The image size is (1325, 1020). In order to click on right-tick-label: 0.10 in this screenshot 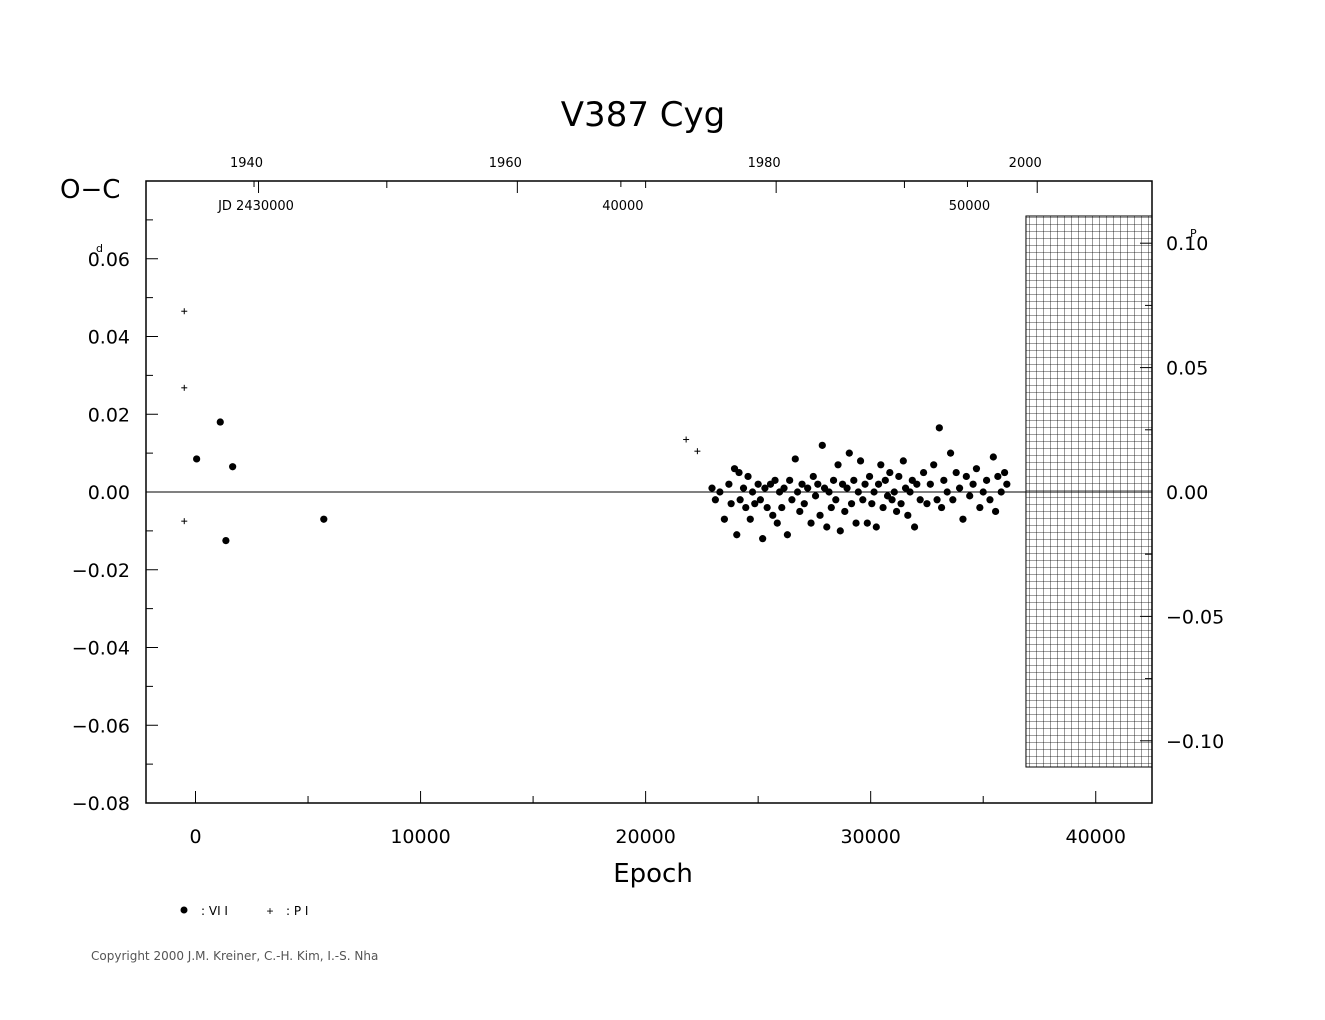, I will do `click(1187, 244)`.